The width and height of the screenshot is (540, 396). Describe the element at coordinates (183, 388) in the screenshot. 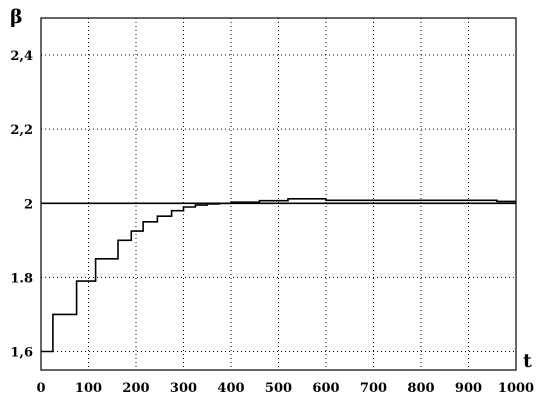

I see `x-tick-label: 300` at that location.